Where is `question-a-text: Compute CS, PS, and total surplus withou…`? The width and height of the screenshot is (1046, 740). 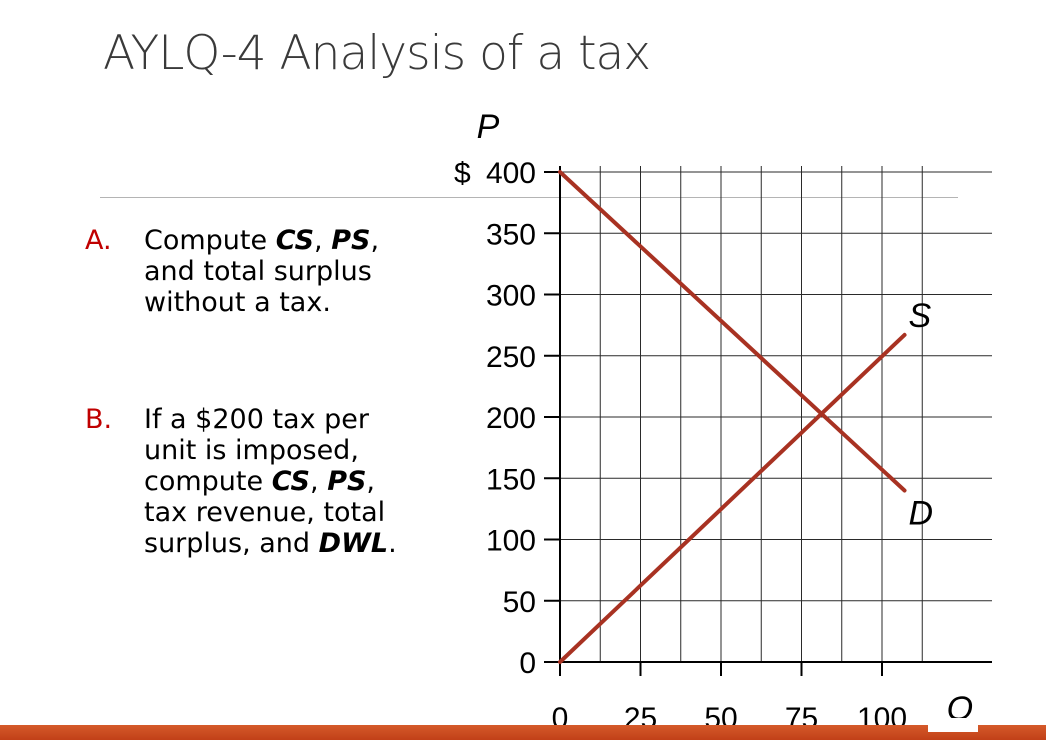 question-a-text: Compute CS, PS, and total surplus withou… is located at coordinates (274, 271).